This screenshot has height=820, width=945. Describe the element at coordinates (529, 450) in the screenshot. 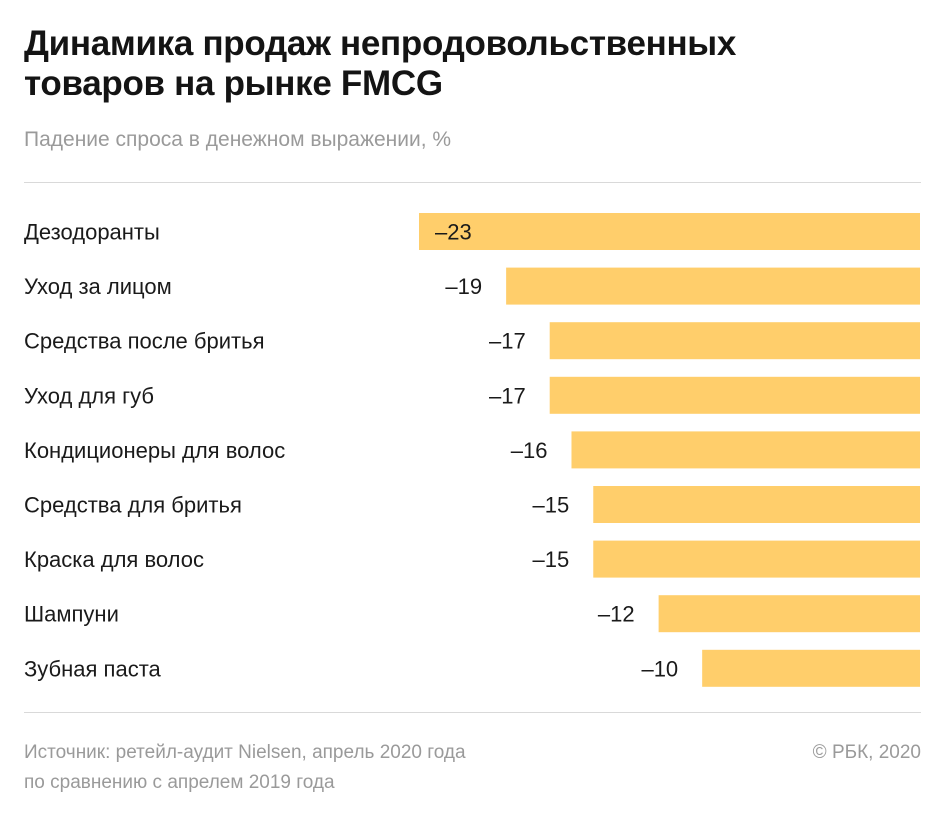

I see `value-label: –16` at that location.